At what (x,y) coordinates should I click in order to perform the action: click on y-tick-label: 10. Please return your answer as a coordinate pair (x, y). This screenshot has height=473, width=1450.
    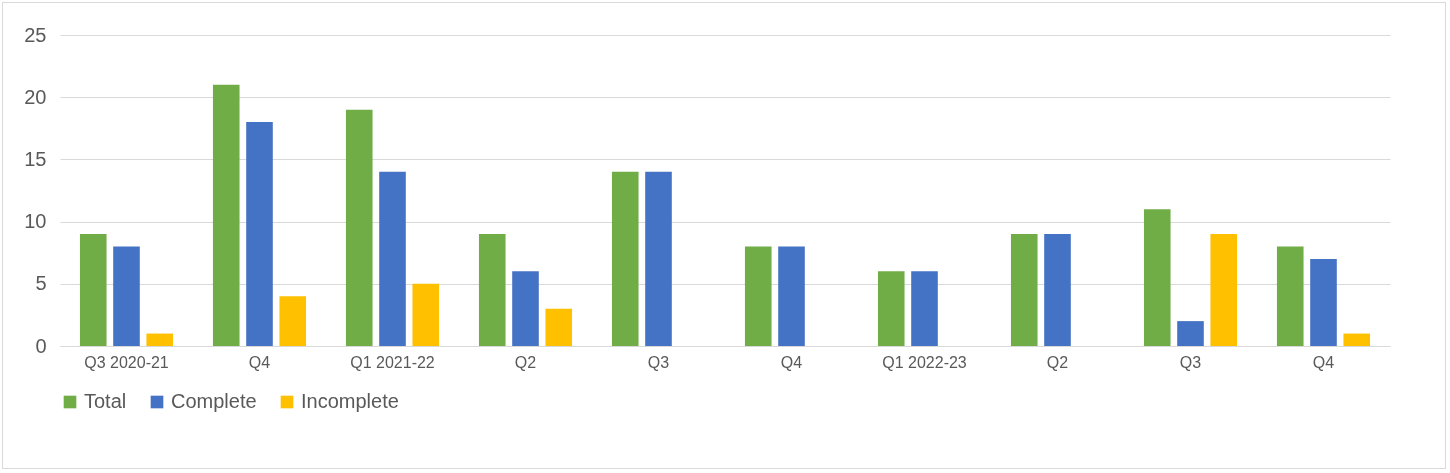
    Looking at the image, I should click on (35, 221).